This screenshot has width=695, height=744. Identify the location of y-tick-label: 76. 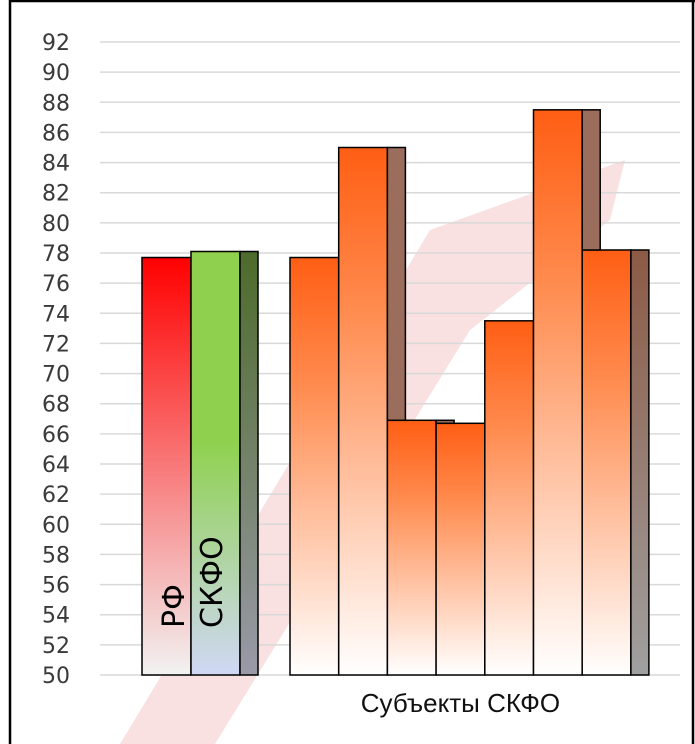
(56, 284).